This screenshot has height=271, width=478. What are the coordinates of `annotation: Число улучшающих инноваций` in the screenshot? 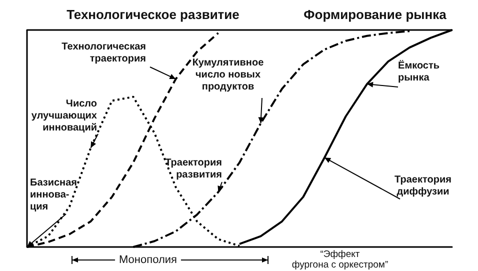 It's located at (64, 116).